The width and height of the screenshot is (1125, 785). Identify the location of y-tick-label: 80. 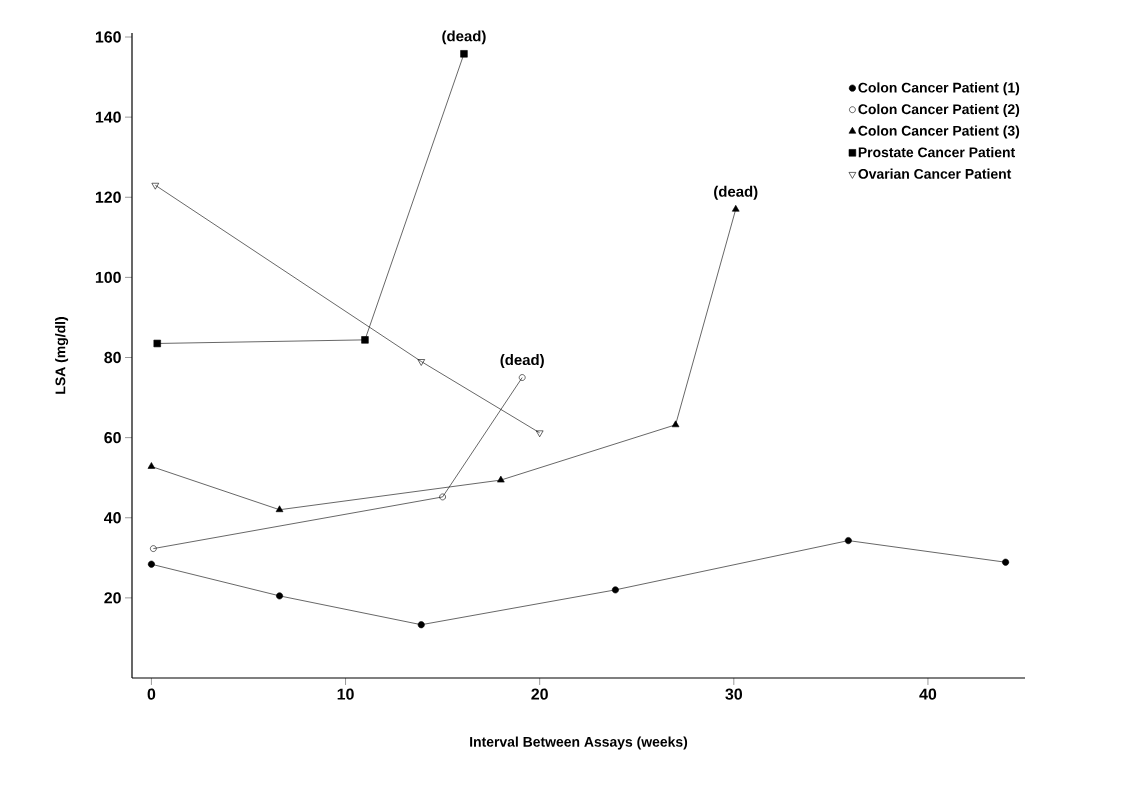
(112, 357).